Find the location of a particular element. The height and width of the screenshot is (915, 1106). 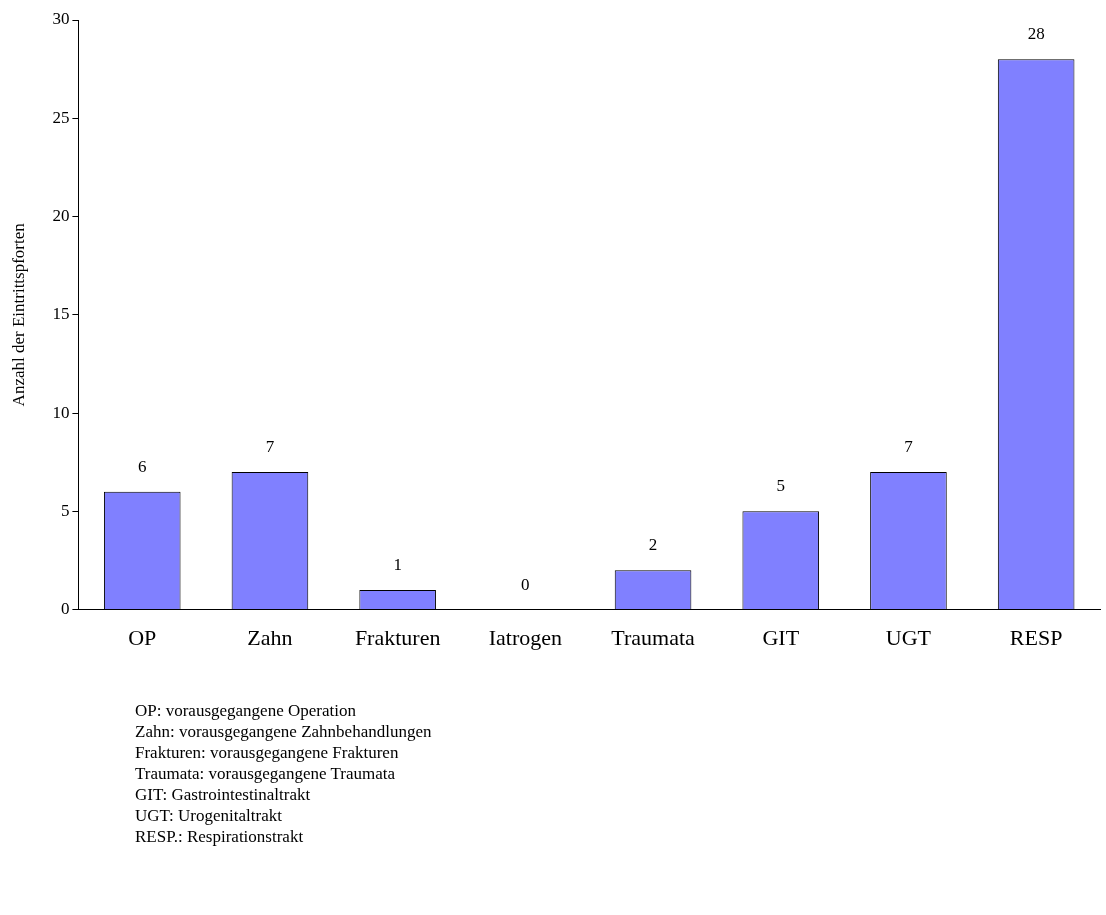

y-tick-label: 0 is located at coordinates (65, 609).